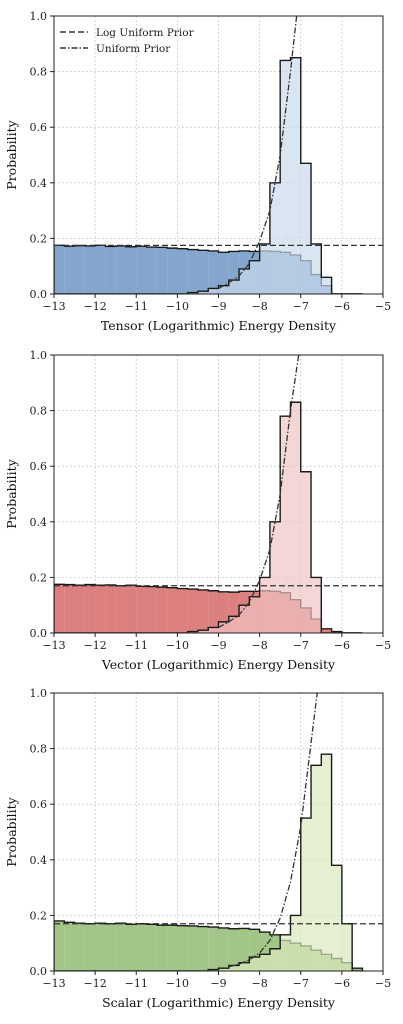  What do you see at coordinates (219, 1002) in the screenshot?
I see `x-axis-label: Scalar (Logarithmic) Energy Density` at bounding box center [219, 1002].